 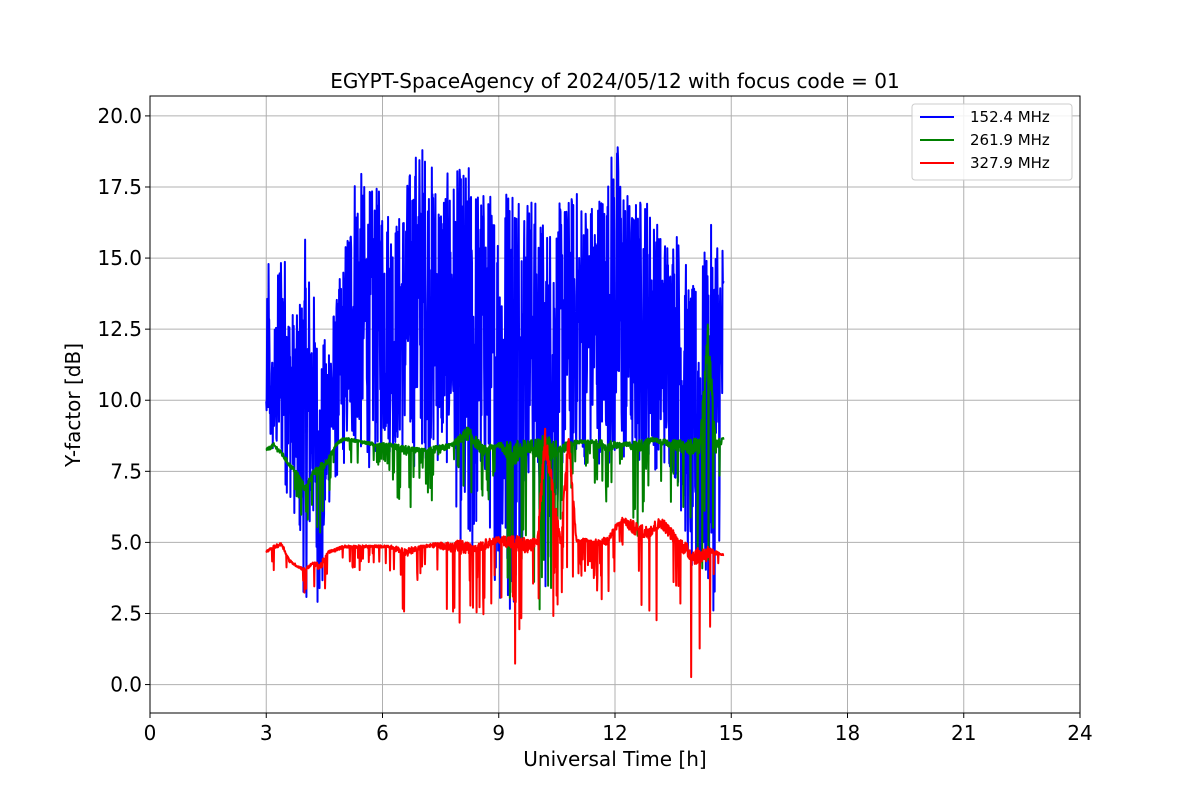 I want to click on legend-label: 152.4 MHz, so click(x=1010, y=117).